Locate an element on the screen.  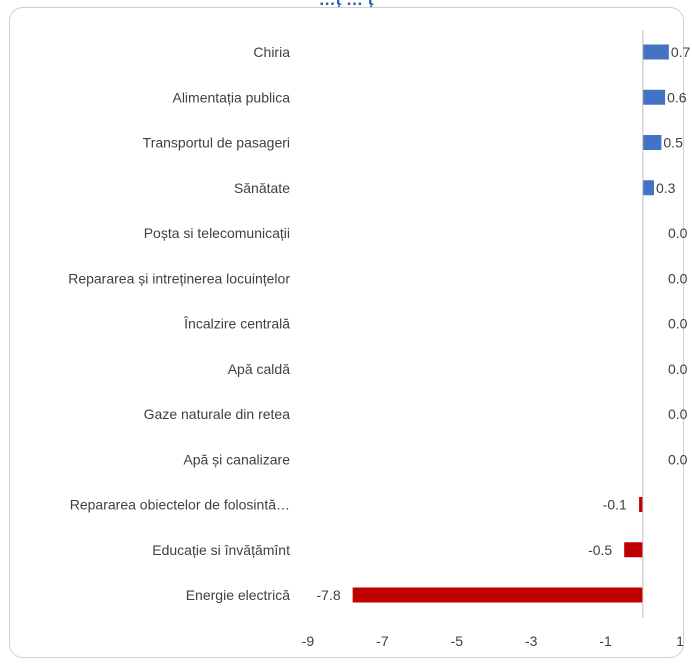
value-label: -0.1 is located at coordinates (615, 505).